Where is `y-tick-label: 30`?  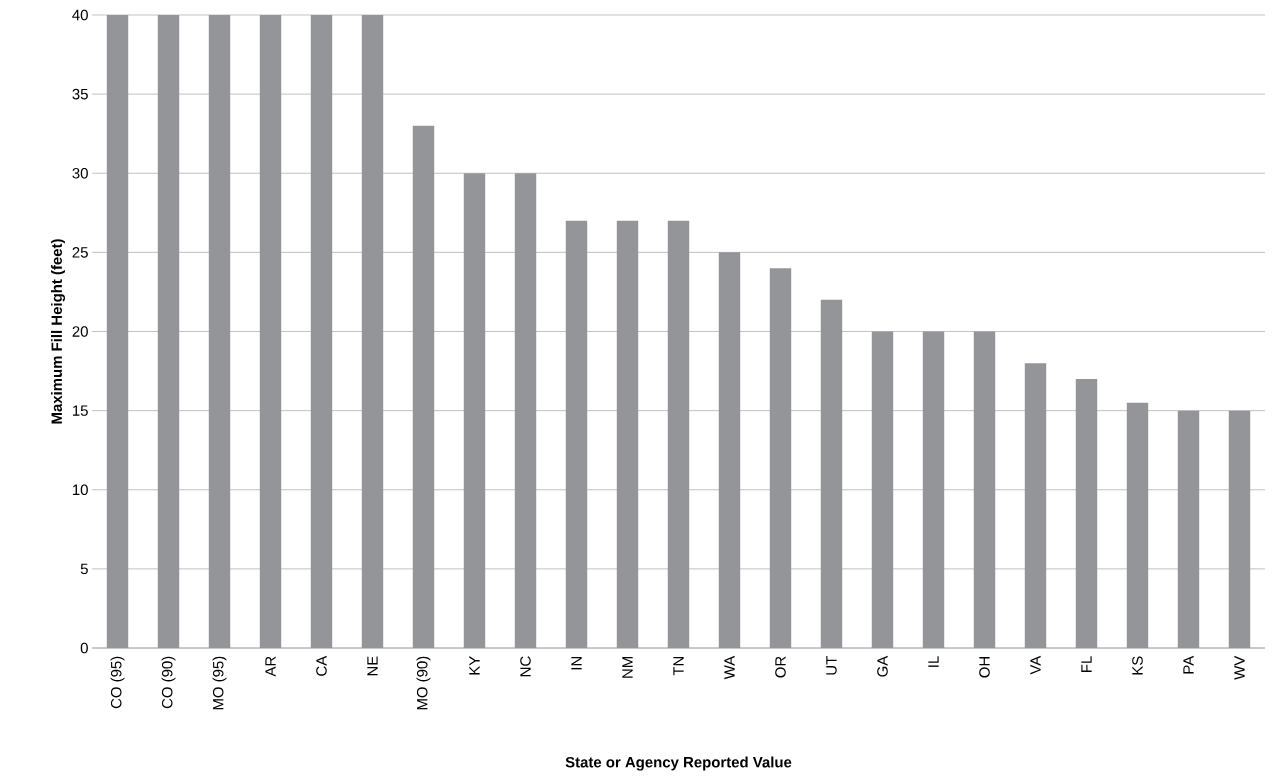
y-tick-label: 30 is located at coordinates (80, 173).